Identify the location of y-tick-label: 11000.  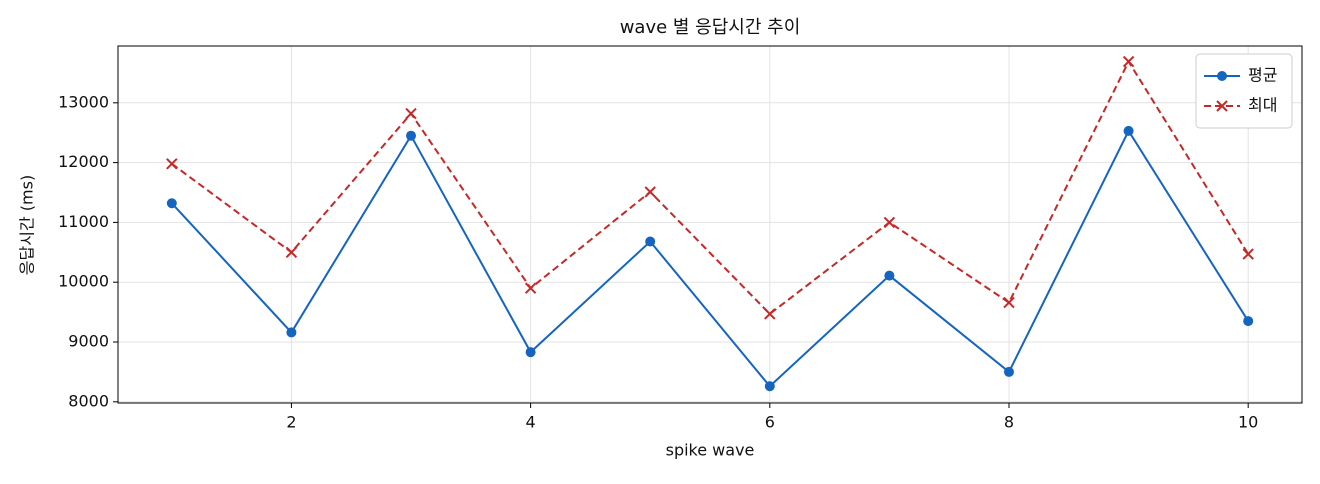
(83, 221).